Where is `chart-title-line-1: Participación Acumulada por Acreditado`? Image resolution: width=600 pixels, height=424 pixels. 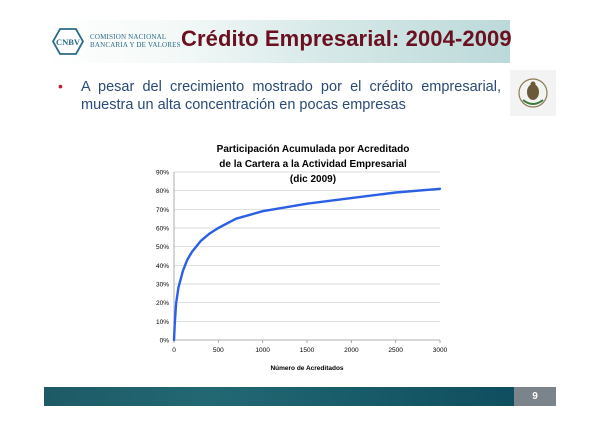
chart-title-line-1: Participación Acumulada por Acreditado is located at coordinates (313, 149).